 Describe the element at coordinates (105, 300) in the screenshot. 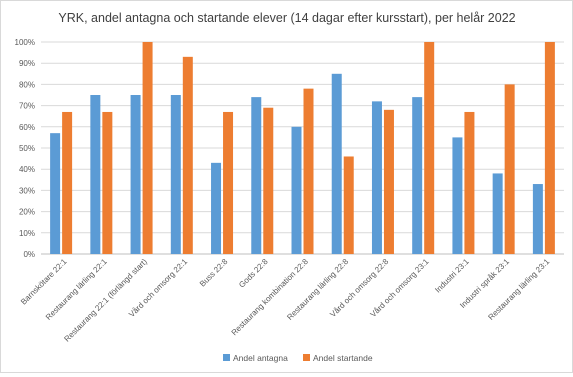

I see `x-tick-label: Restaurang 22:1 (förlängd start)` at that location.